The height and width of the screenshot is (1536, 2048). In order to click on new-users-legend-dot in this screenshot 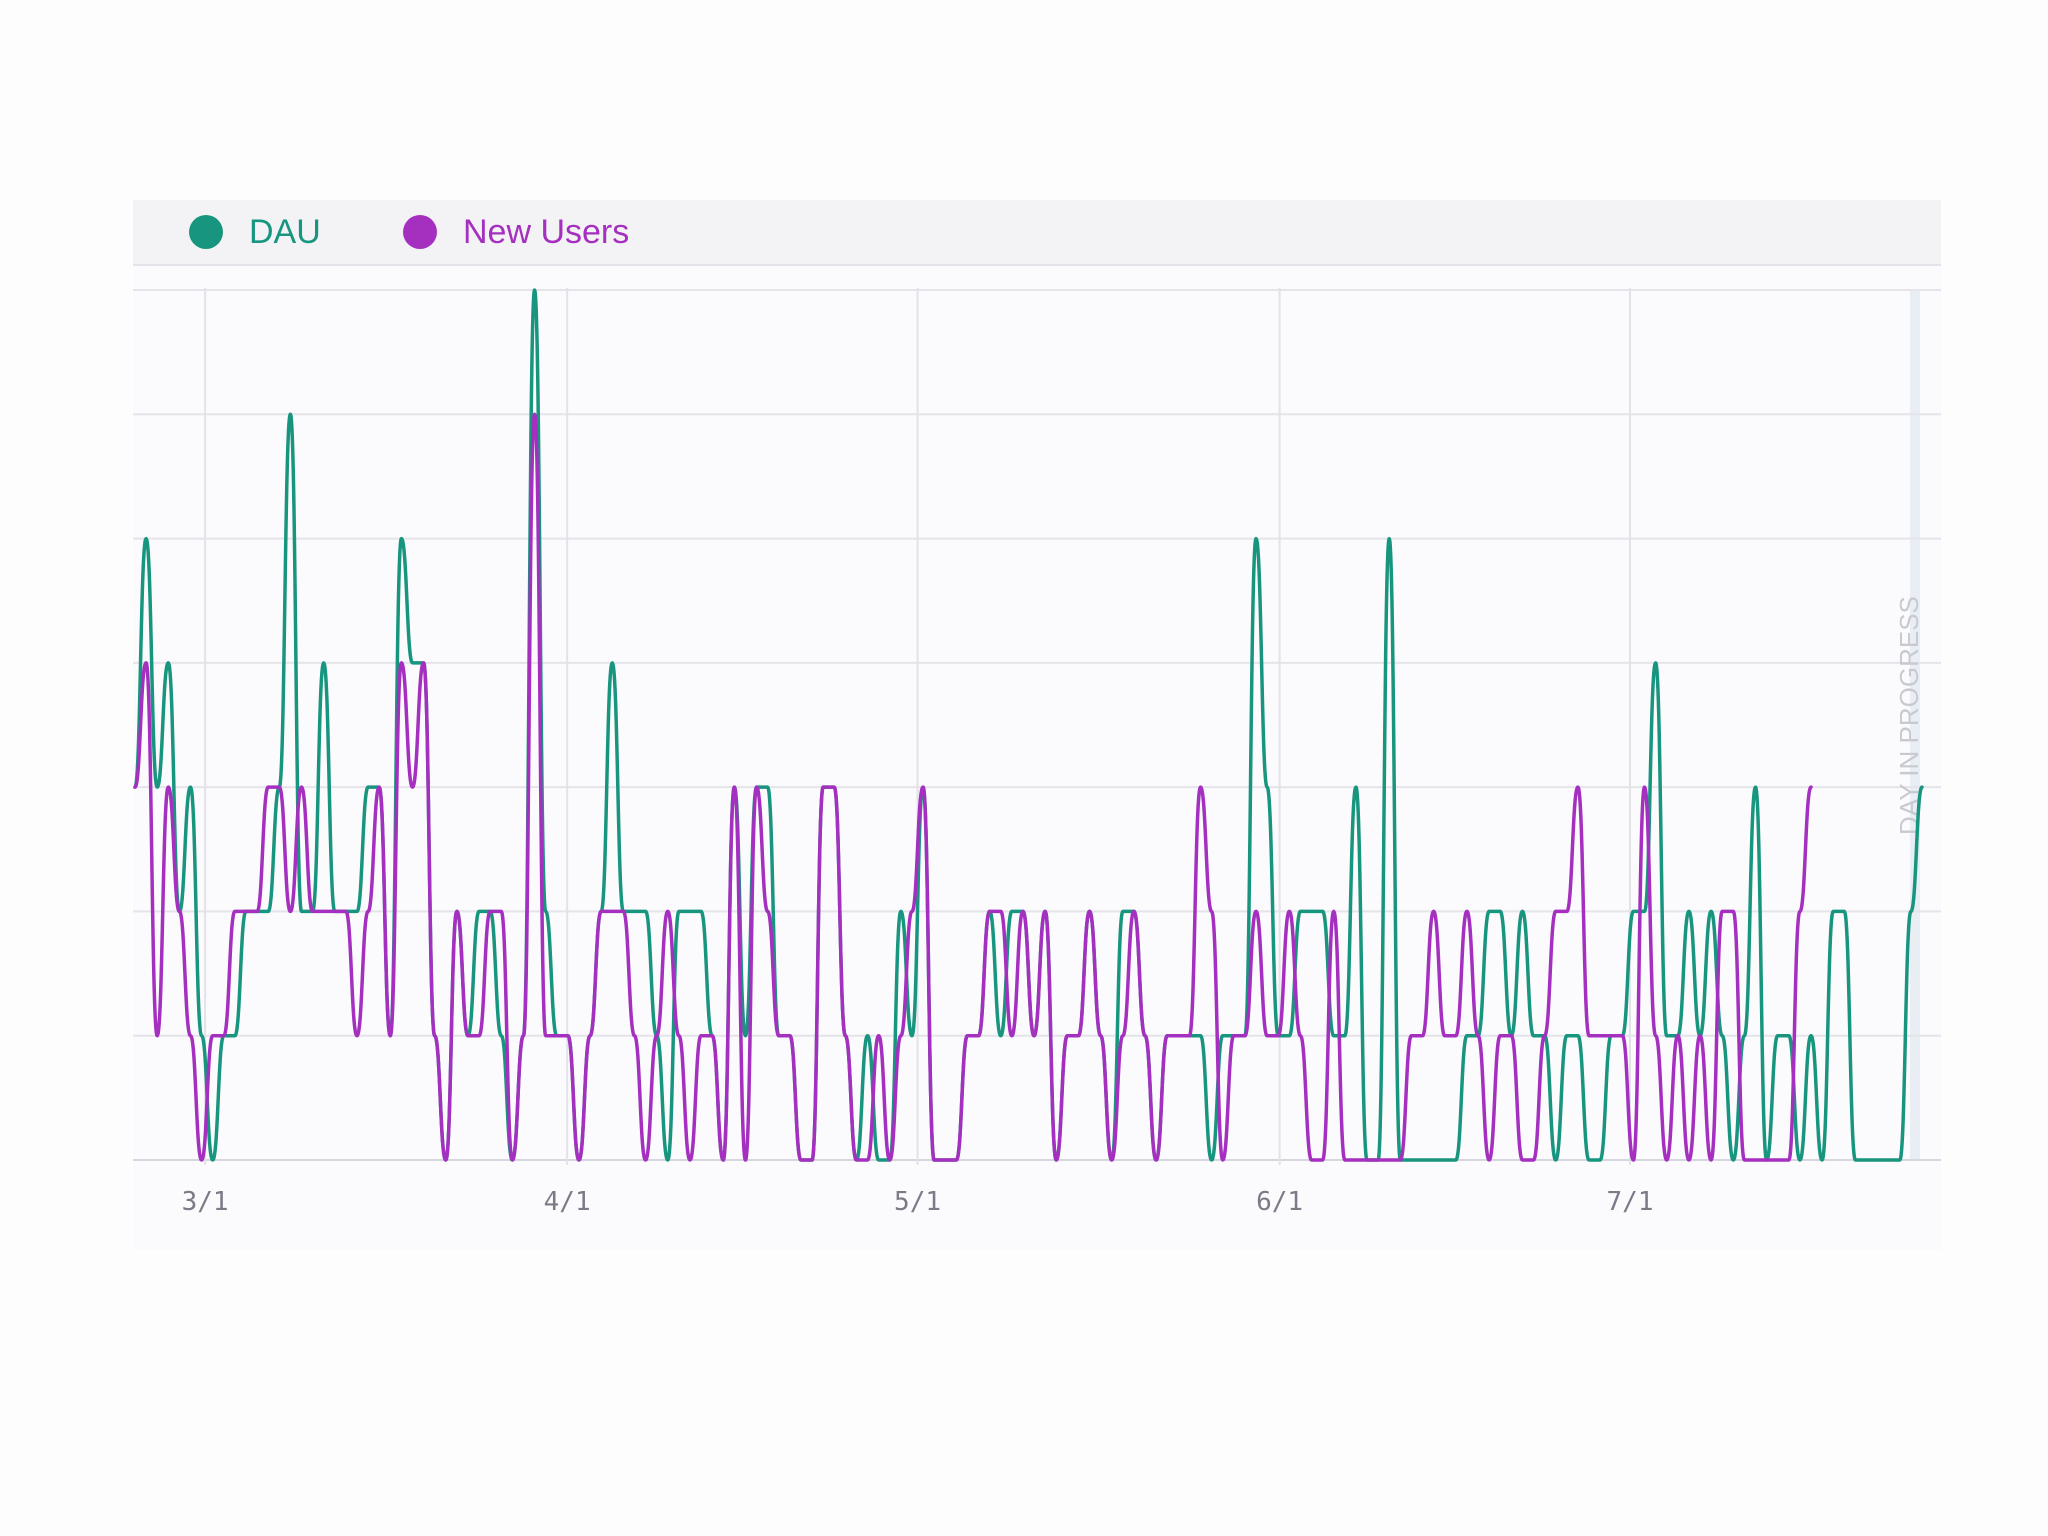, I will do `click(420, 232)`.